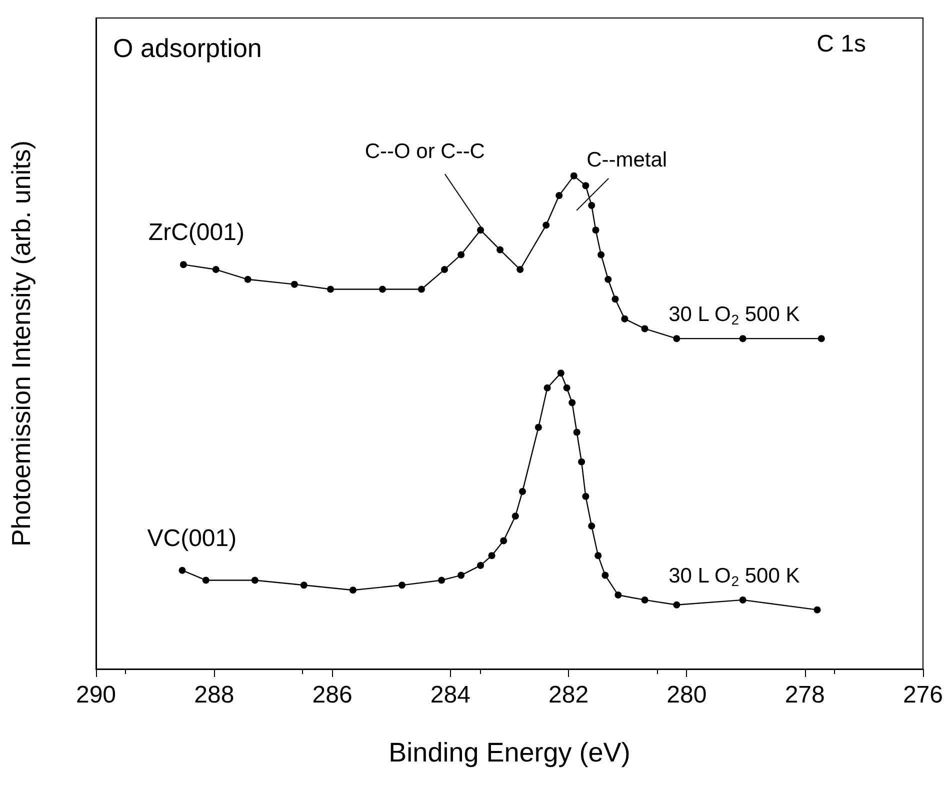 This screenshot has width=946, height=786. Describe the element at coordinates (96, 695) in the screenshot. I see `x-tick-label: 290` at that location.